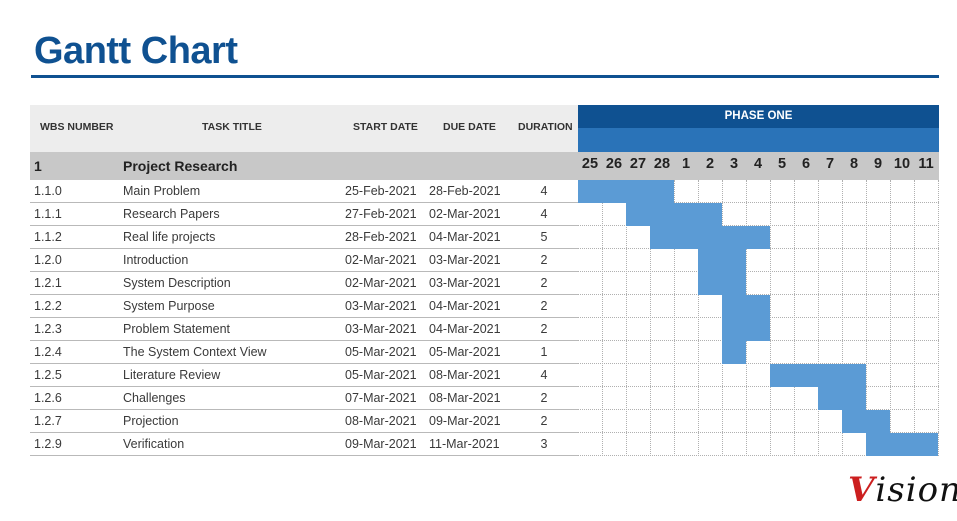 This screenshot has height=521, width=957. I want to click on task-title: Projection, so click(151, 421).